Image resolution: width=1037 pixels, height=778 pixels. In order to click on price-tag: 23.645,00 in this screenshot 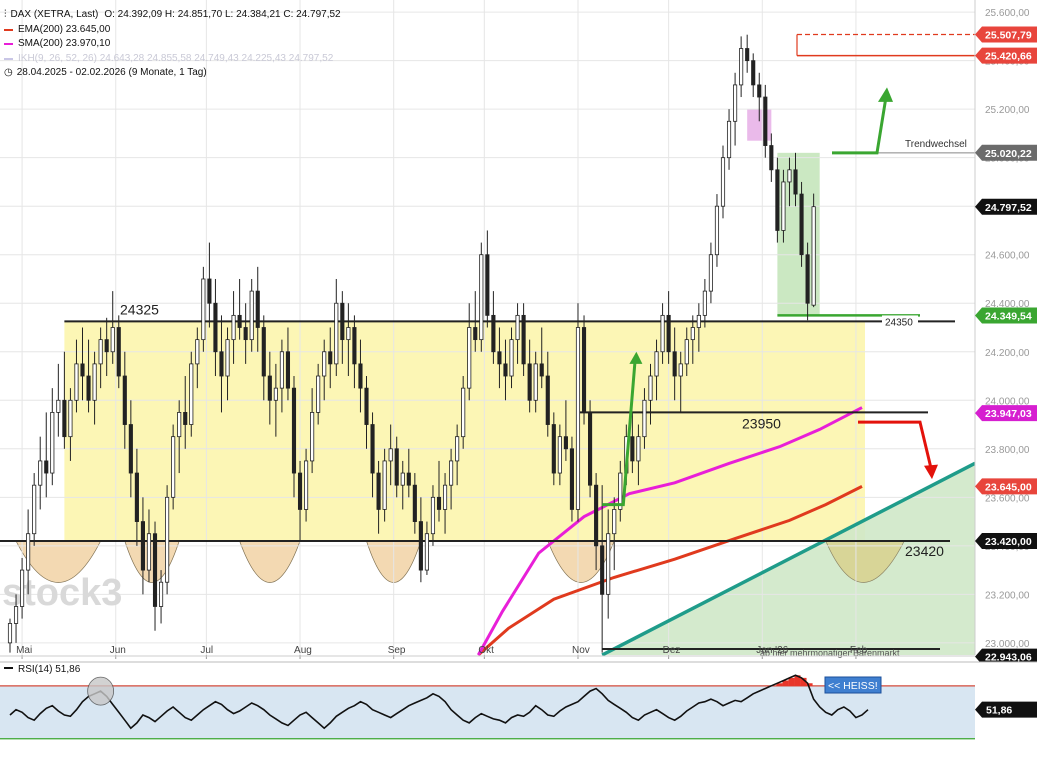, I will do `click(1006, 486)`.